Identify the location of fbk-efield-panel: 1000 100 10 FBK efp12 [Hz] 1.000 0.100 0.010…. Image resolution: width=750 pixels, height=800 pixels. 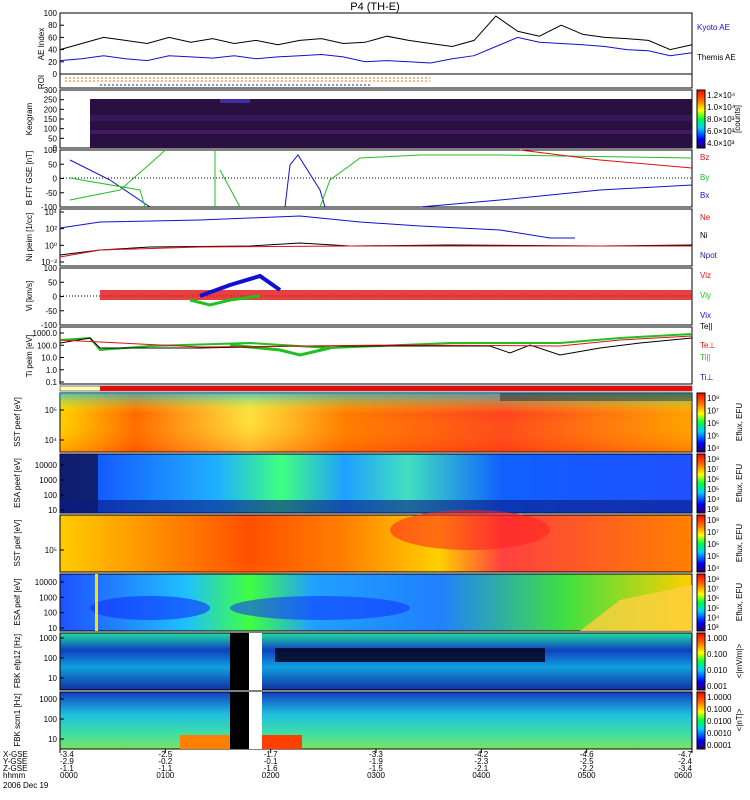
(378, 661).